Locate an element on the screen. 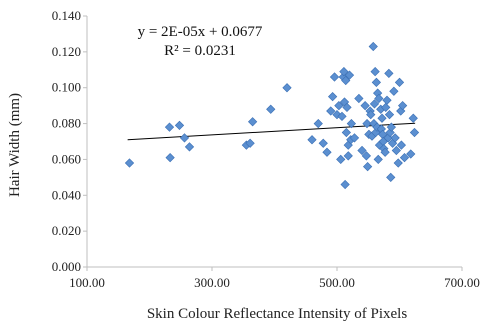  y-tick-labels: 0.000 0.020 0.040 0.060 0.080 0.100 0.120 0.140 is located at coordinates (69, 141).